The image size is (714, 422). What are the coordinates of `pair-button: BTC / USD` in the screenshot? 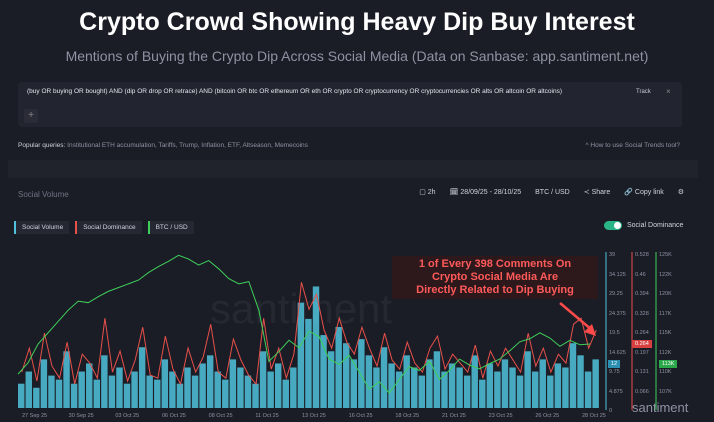 It's located at (552, 192).